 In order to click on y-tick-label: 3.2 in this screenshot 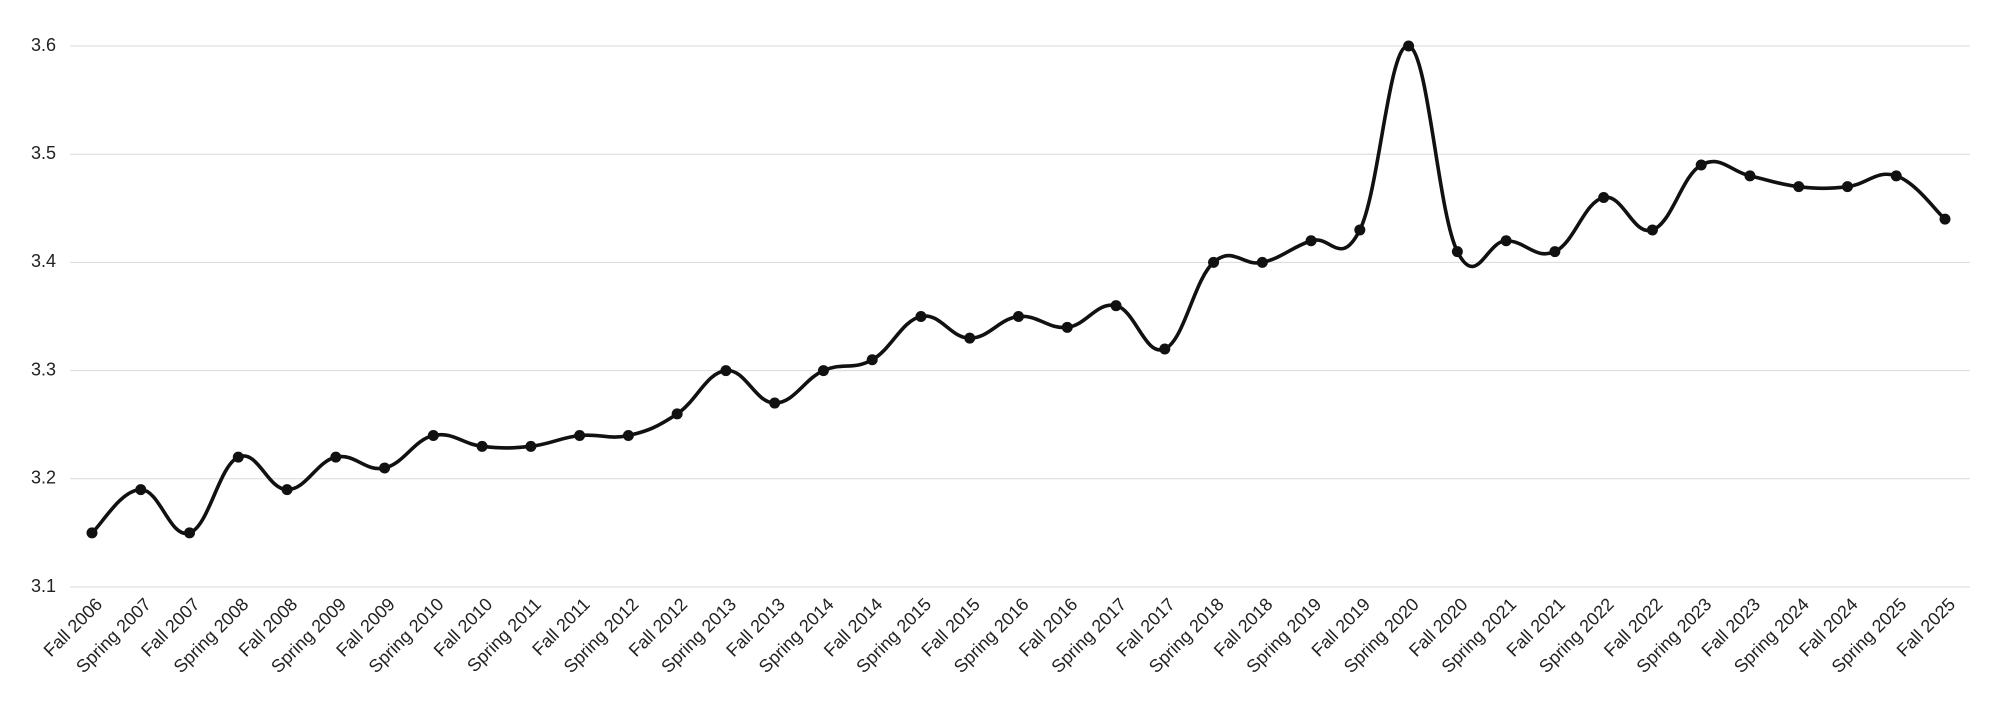, I will do `click(43, 478)`.